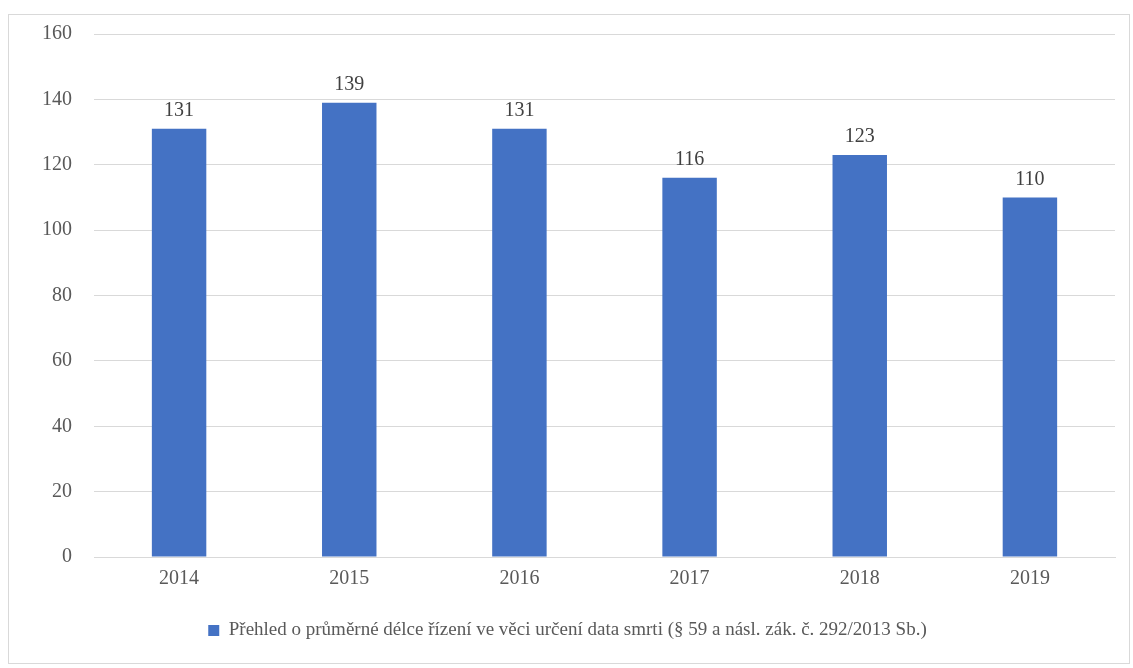 The image size is (1133, 668). What do you see at coordinates (179, 577) in the screenshot?
I see `x-tick-label: 2014` at bounding box center [179, 577].